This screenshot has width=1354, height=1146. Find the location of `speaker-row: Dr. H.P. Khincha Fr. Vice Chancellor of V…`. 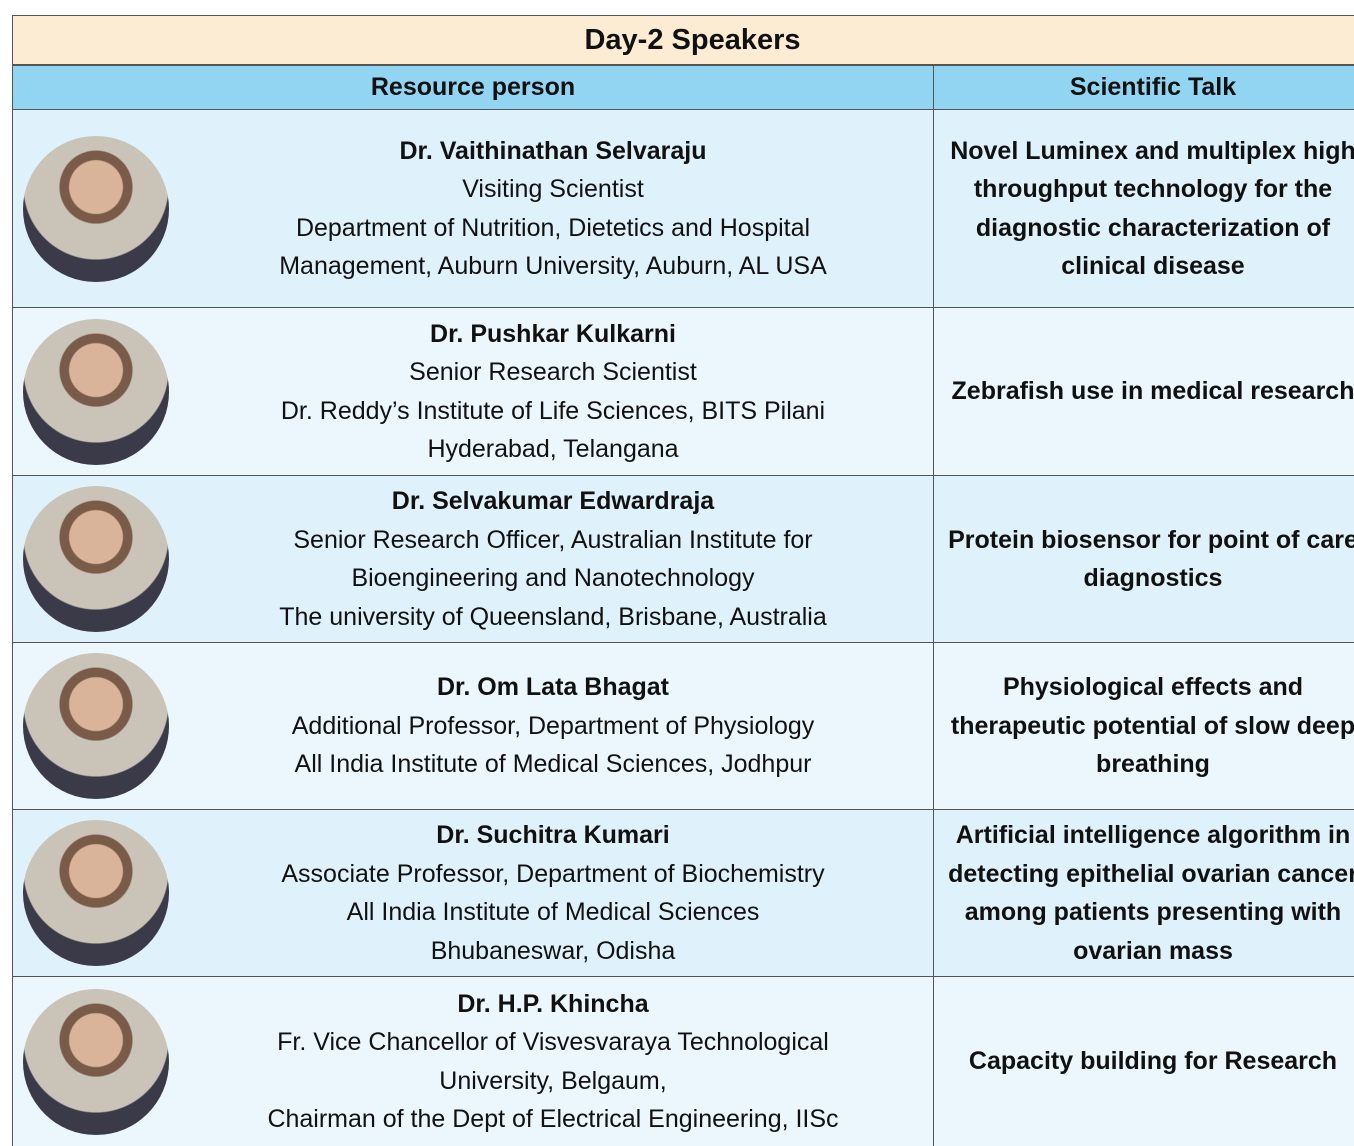

speaker-row: Dr. H.P. Khincha Fr. Vice Chancellor of V… is located at coordinates (683, 1061).